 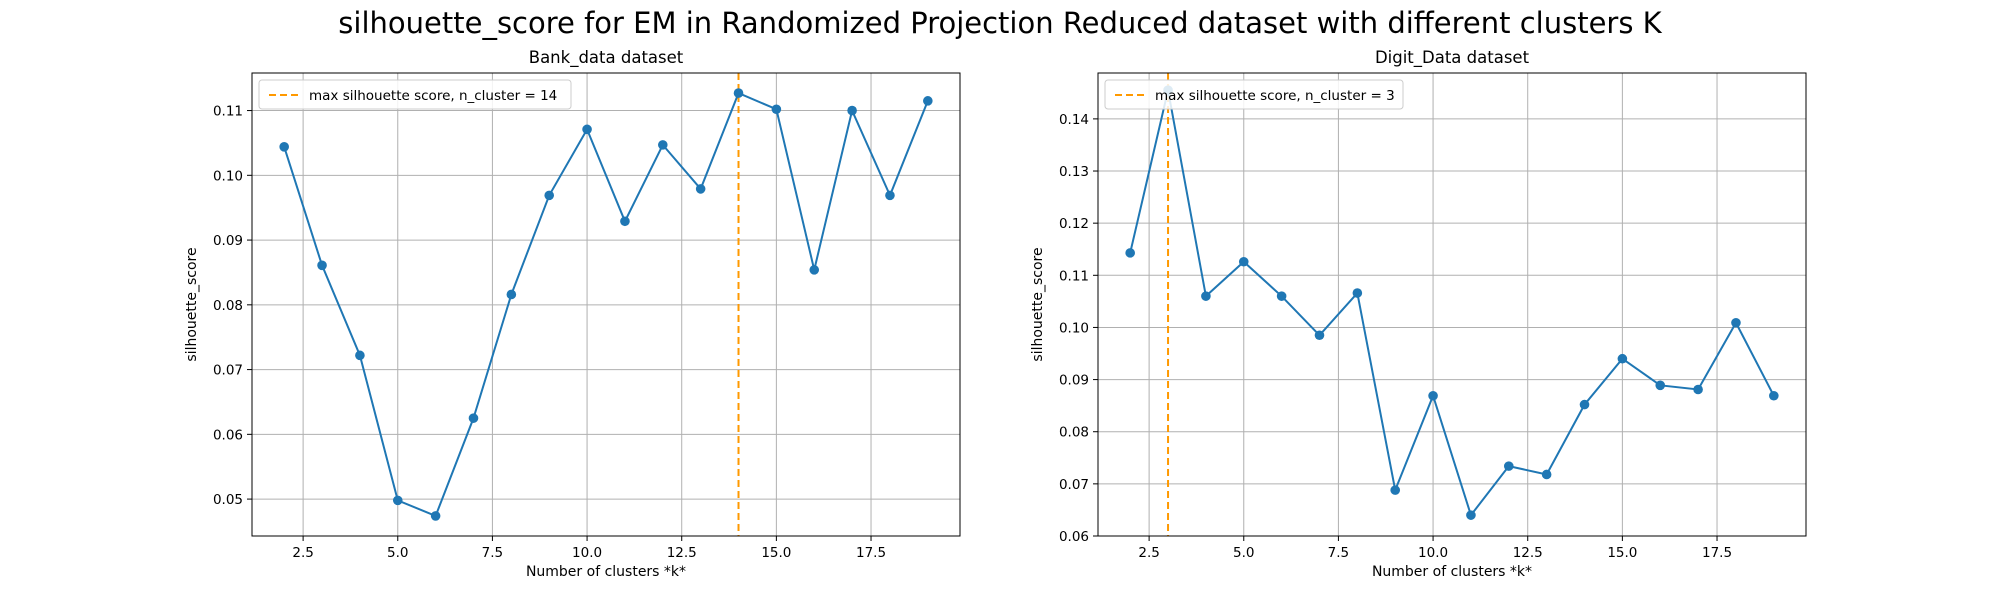 What do you see at coordinates (1452, 58) in the screenshot?
I see `subplot-title: Digit_Data dataset` at bounding box center [1452, 58].